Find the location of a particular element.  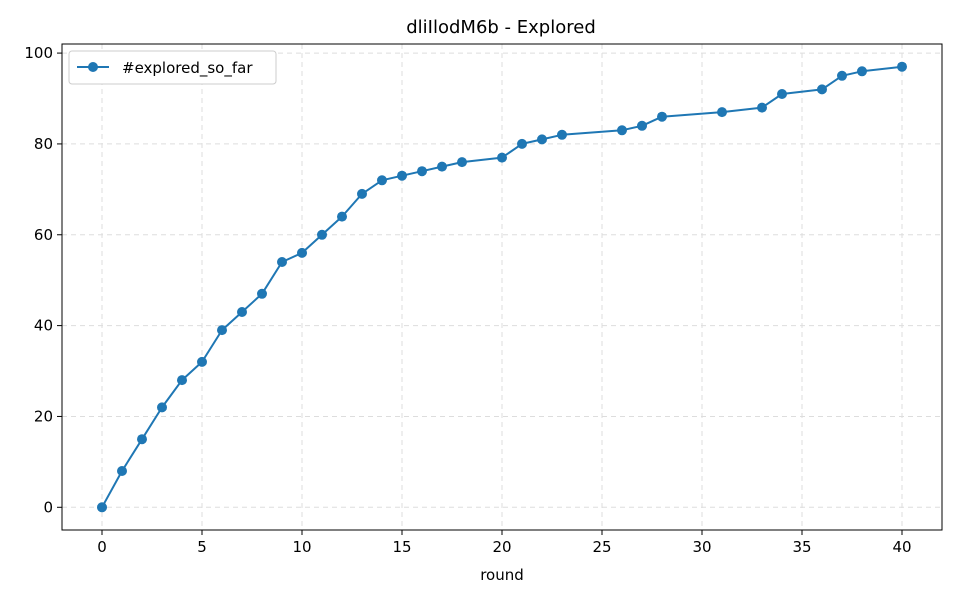

legend-box is located at coordinates (172, 67).